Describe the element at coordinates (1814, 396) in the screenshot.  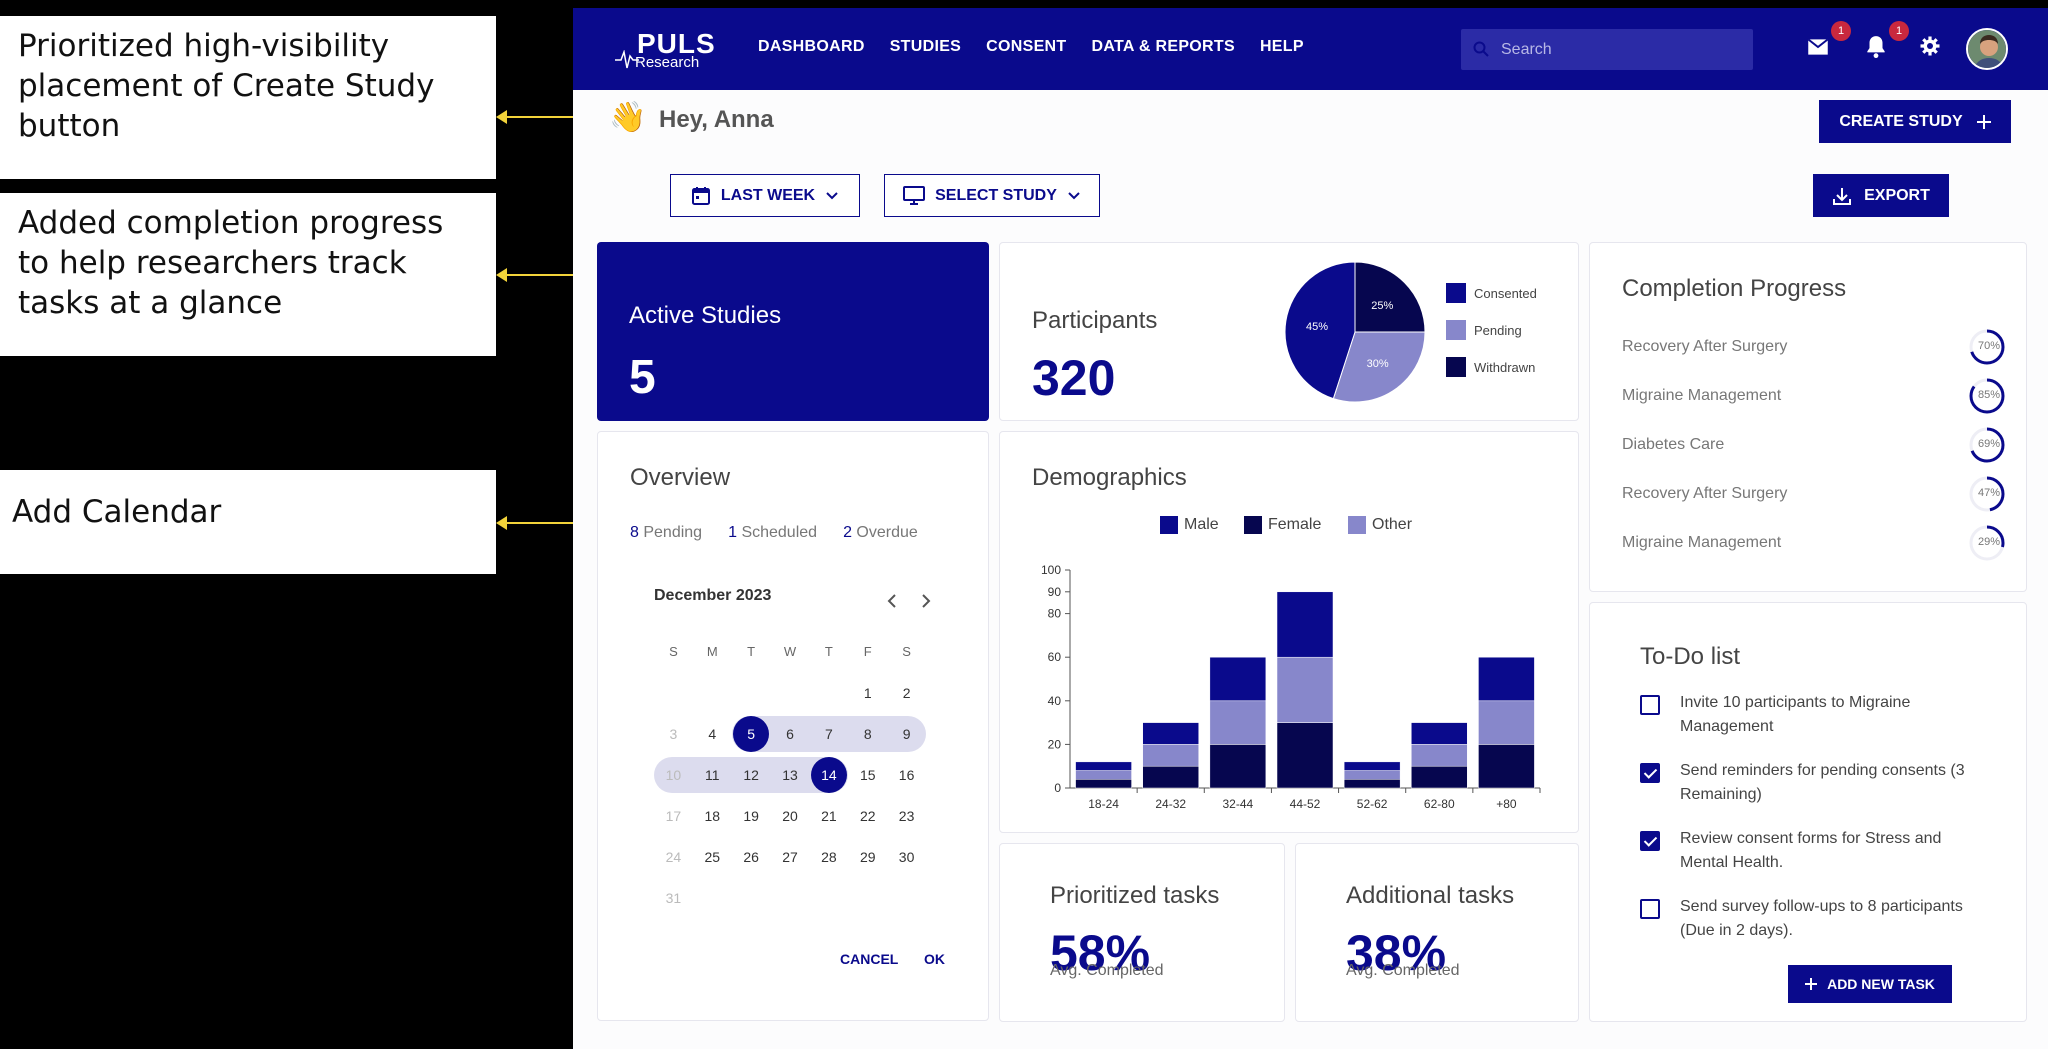
I see `completion-row: Migraine Management 85%` at that location.